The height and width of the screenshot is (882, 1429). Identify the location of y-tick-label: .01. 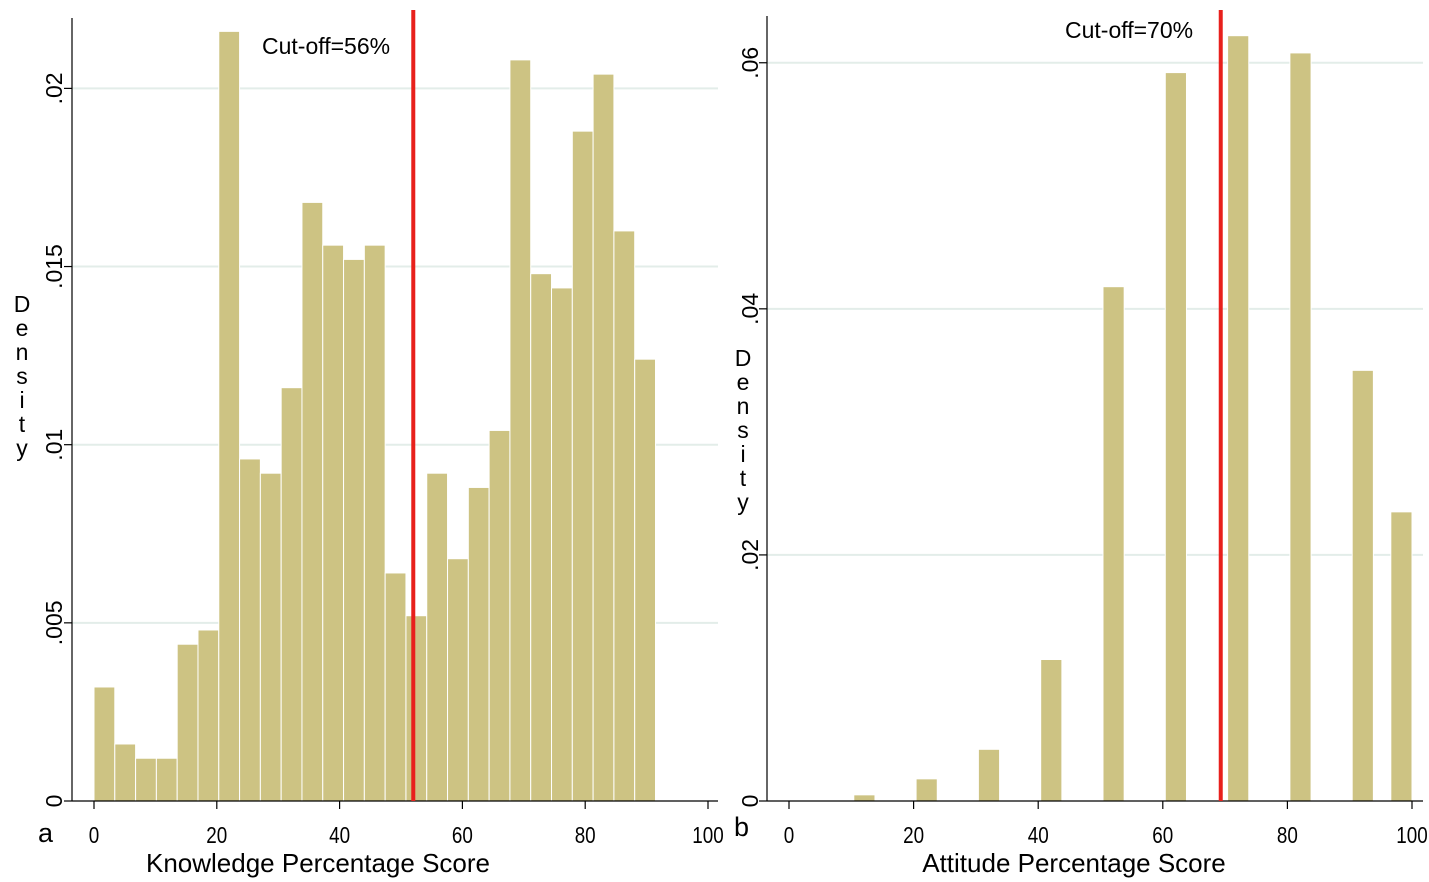
(54, 445).